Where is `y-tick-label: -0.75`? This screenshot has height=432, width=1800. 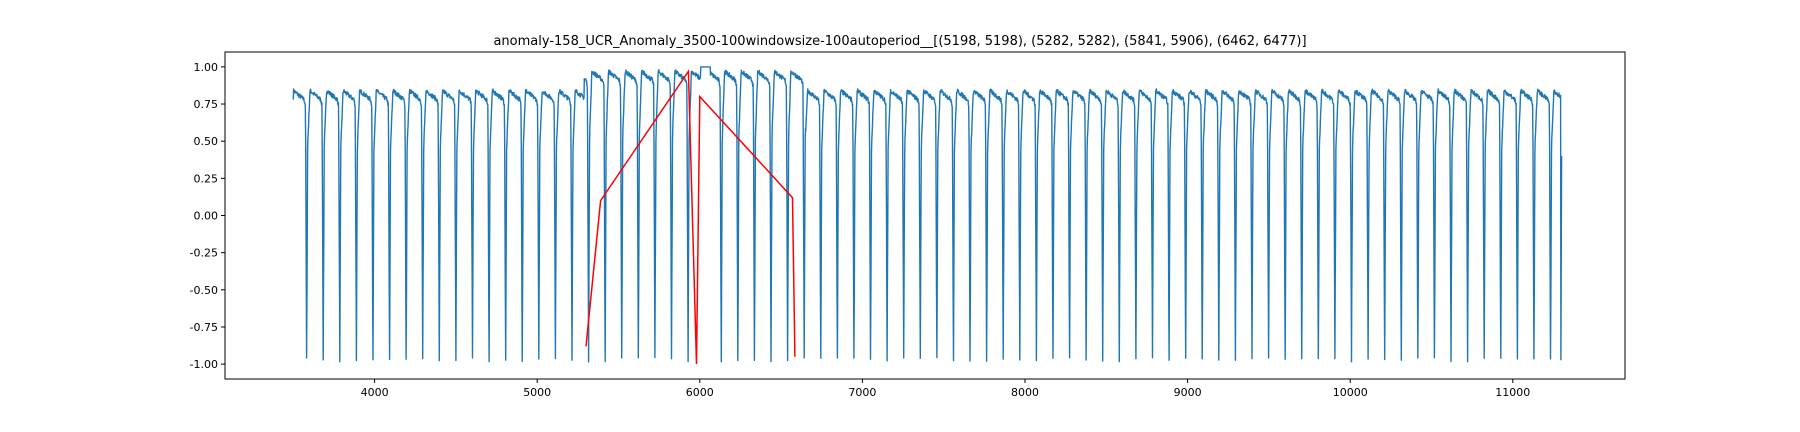
y-tick-label: -0.75 is located at coordinates (204, 327).